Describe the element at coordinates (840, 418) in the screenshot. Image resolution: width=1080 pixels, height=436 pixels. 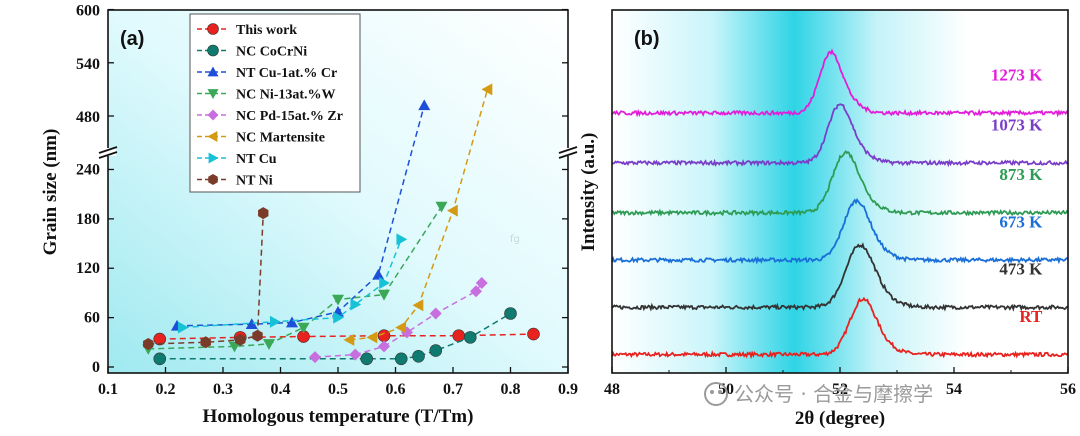
I see `panel-b-xlabel: 2θ (degree)` at that location.